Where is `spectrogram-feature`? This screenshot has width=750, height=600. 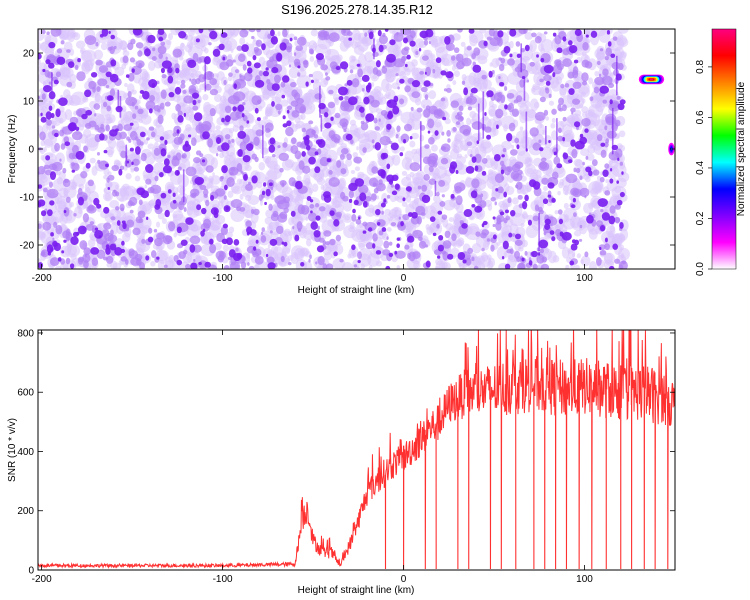
spectrogram-feature is located at coordinates (651, 79).